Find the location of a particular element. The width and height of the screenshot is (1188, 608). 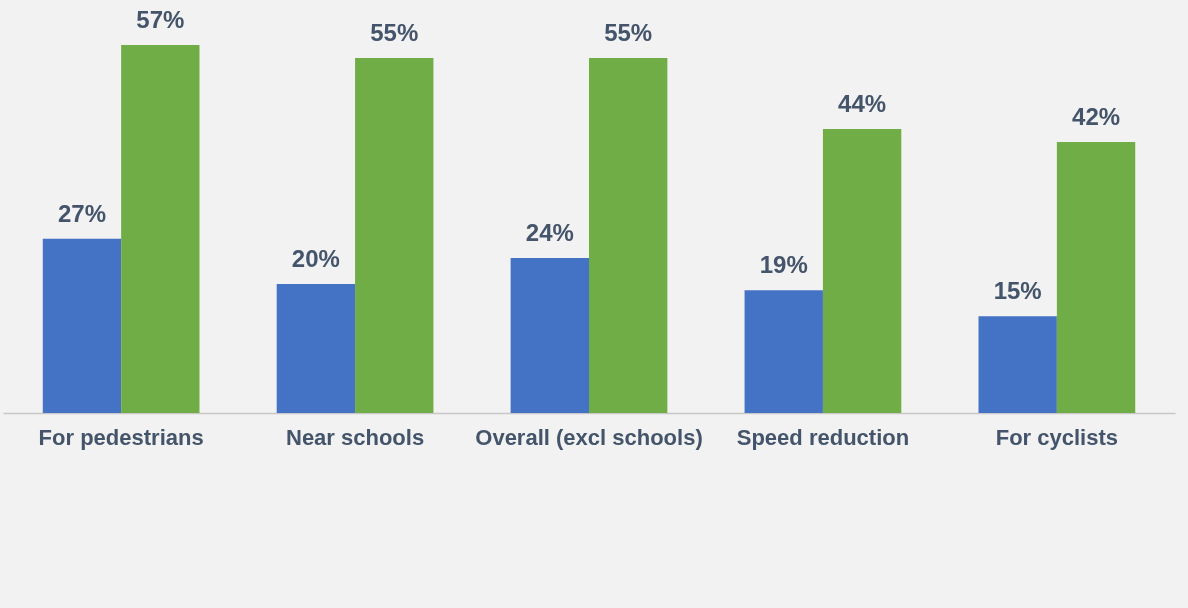

data-label: 24% is located at coordinates (549, 233).